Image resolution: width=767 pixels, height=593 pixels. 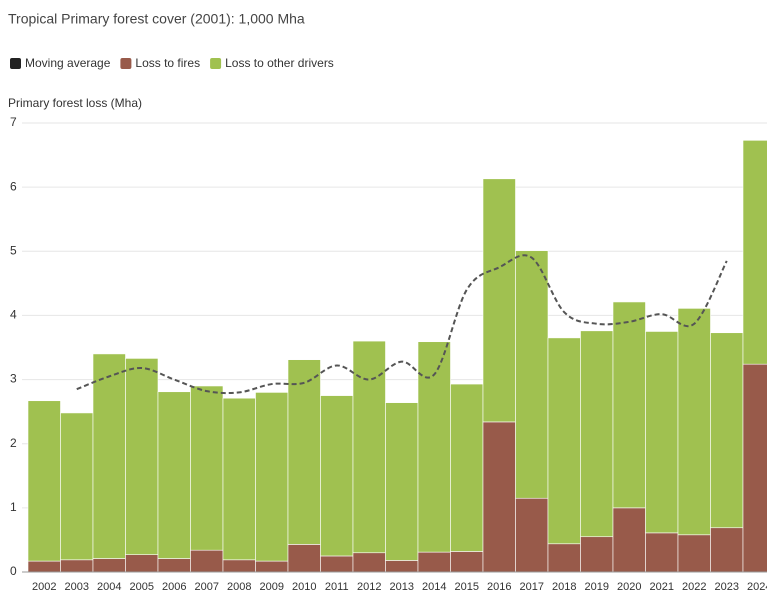 What do you see at coordinates (13, 507) in the screenshot?
I see `y-tick-label: 1` at bounding box center [13, 507].